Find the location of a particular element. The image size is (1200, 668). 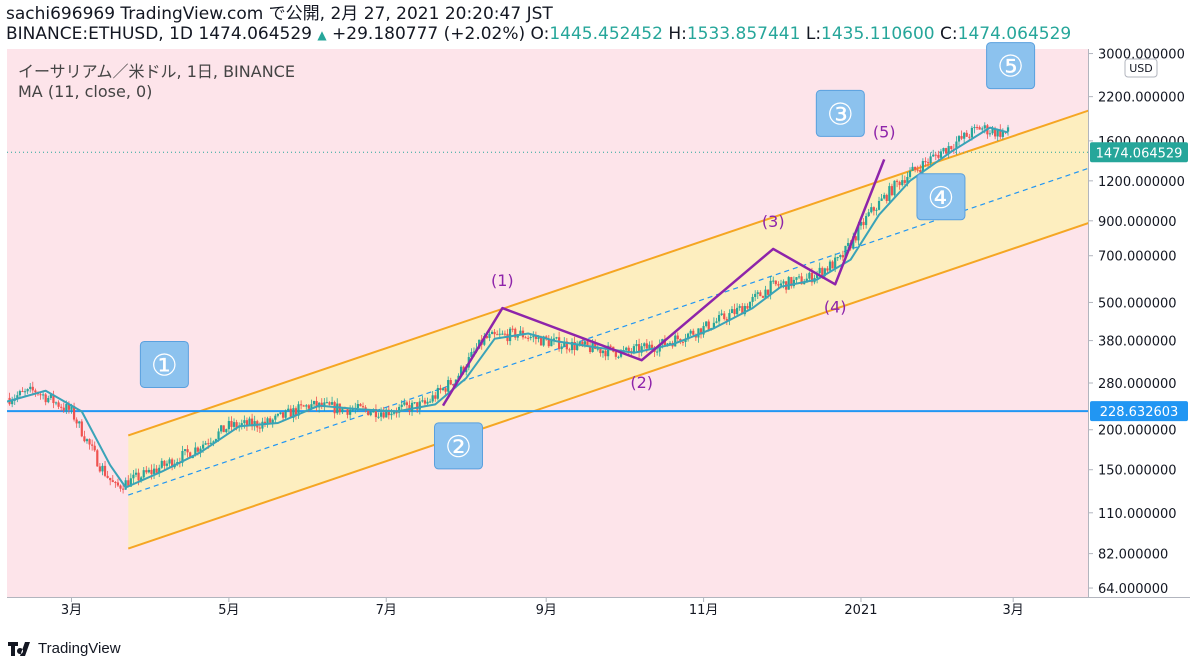

currency-box is located at coordinates (1141, 68).